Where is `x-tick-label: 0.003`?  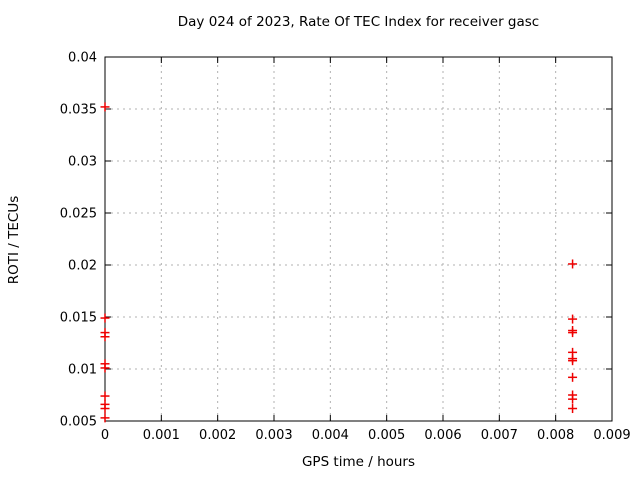
x-tick-label: 0.003 is located at coordinates (273, 435).